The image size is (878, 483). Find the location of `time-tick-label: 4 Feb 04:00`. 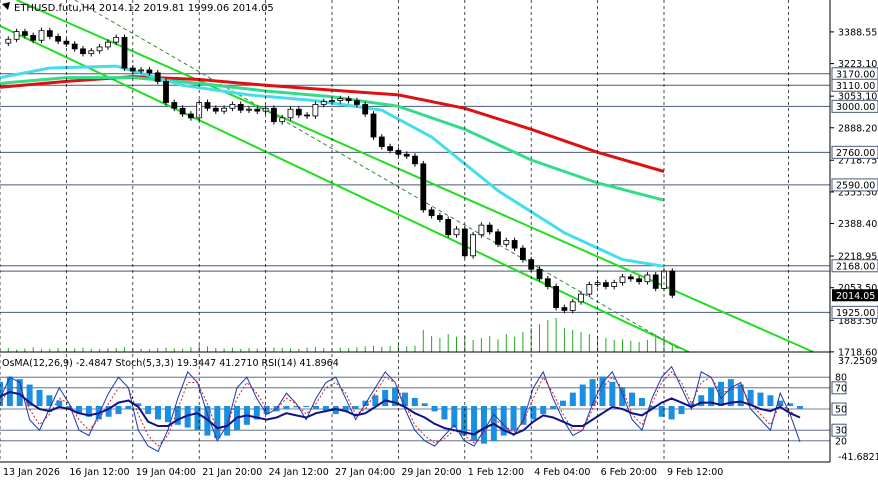

time-tick-label: 4 Feb 04:00 is located at coordinates (562, 472).